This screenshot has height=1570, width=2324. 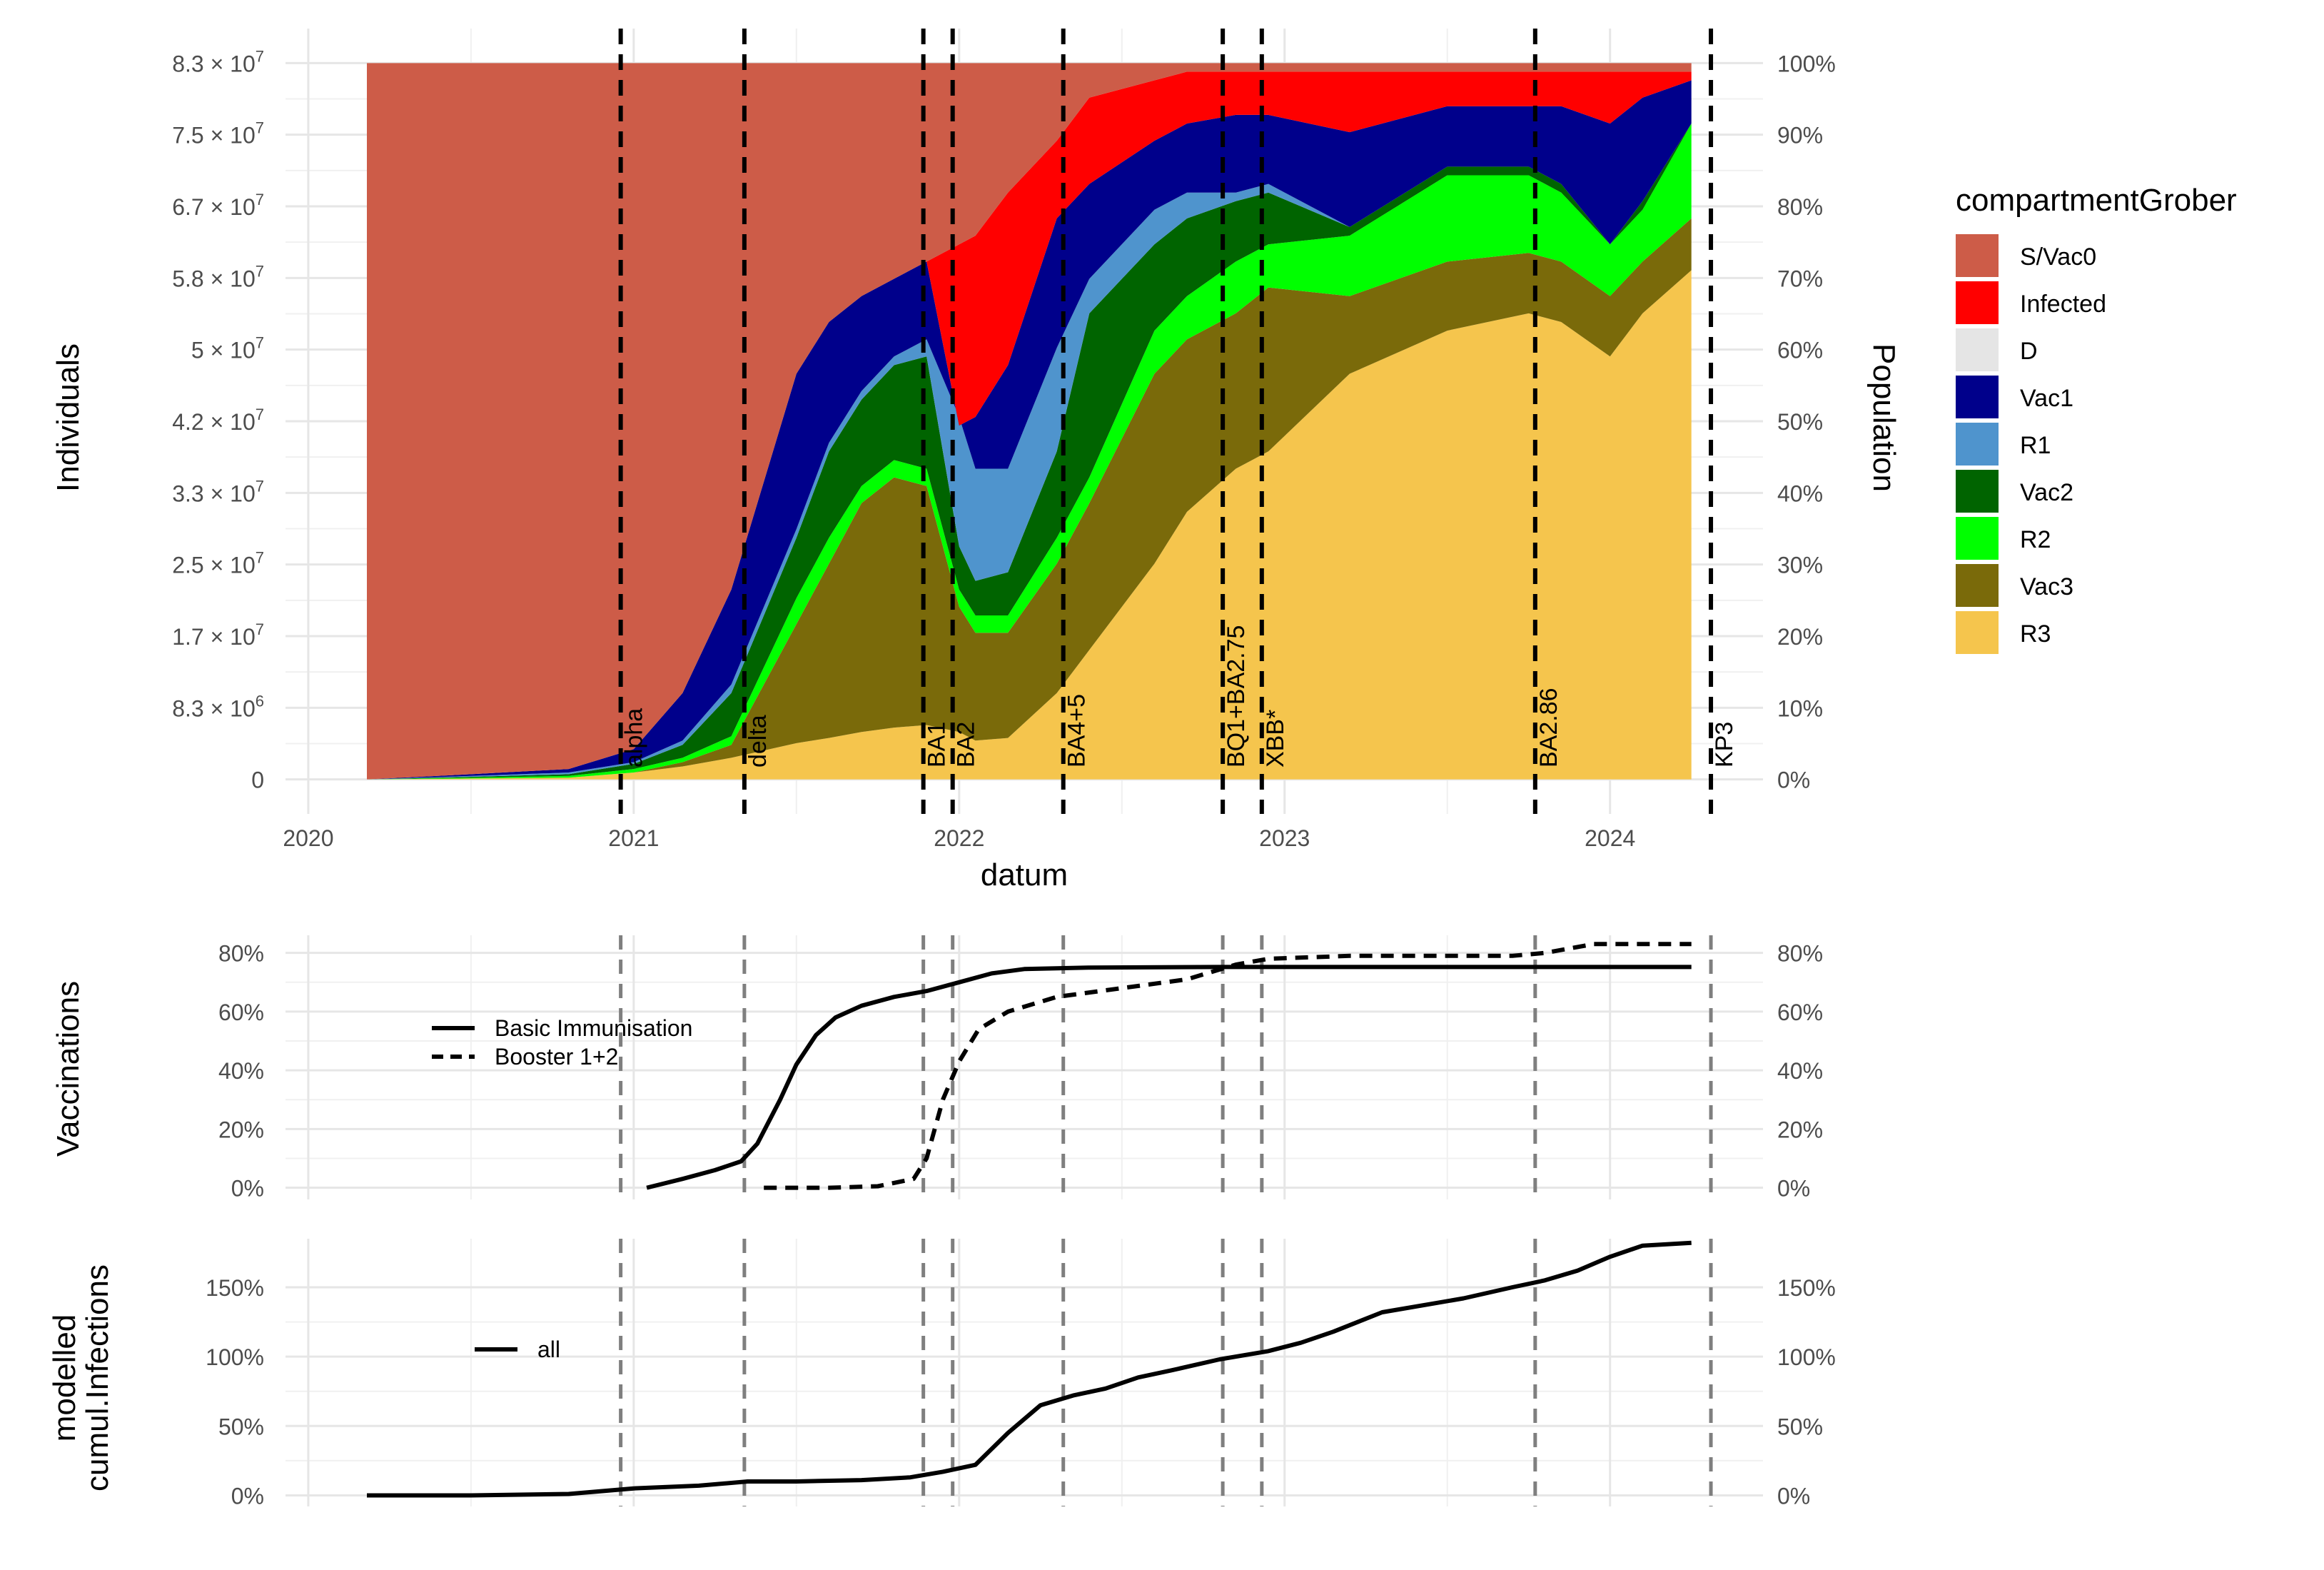 I want to click on infections-legend-label: all, so click(x=548, y=1350).